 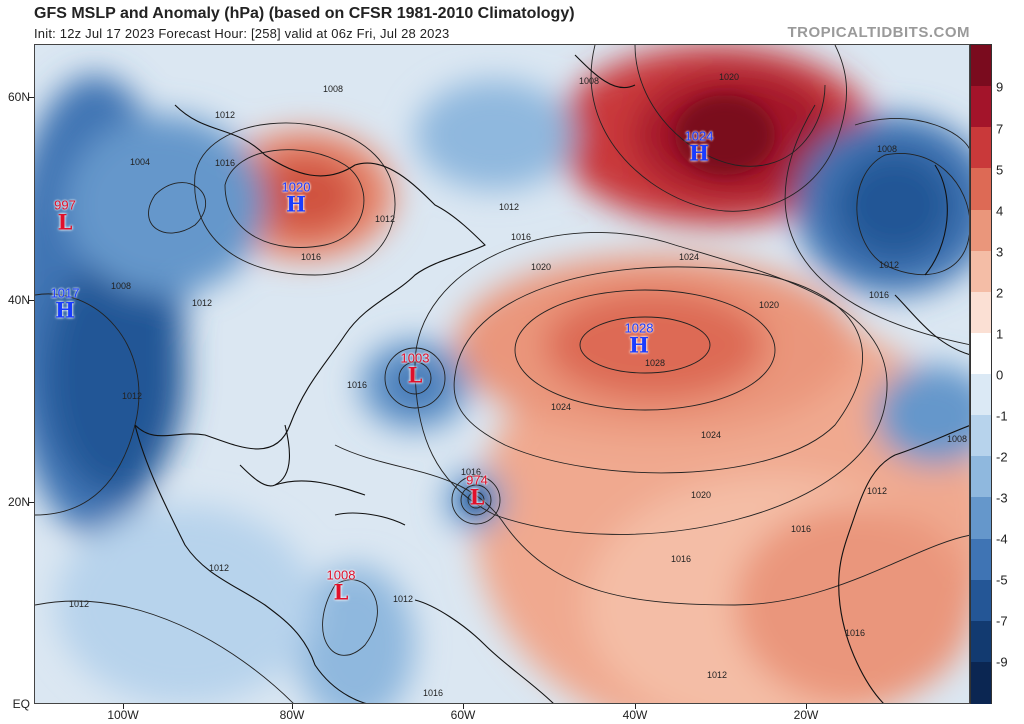 What do you see at coordinates (18, 300) in the screenshot?
I see `lat-label: 40N` at bounding box center [18, 300].